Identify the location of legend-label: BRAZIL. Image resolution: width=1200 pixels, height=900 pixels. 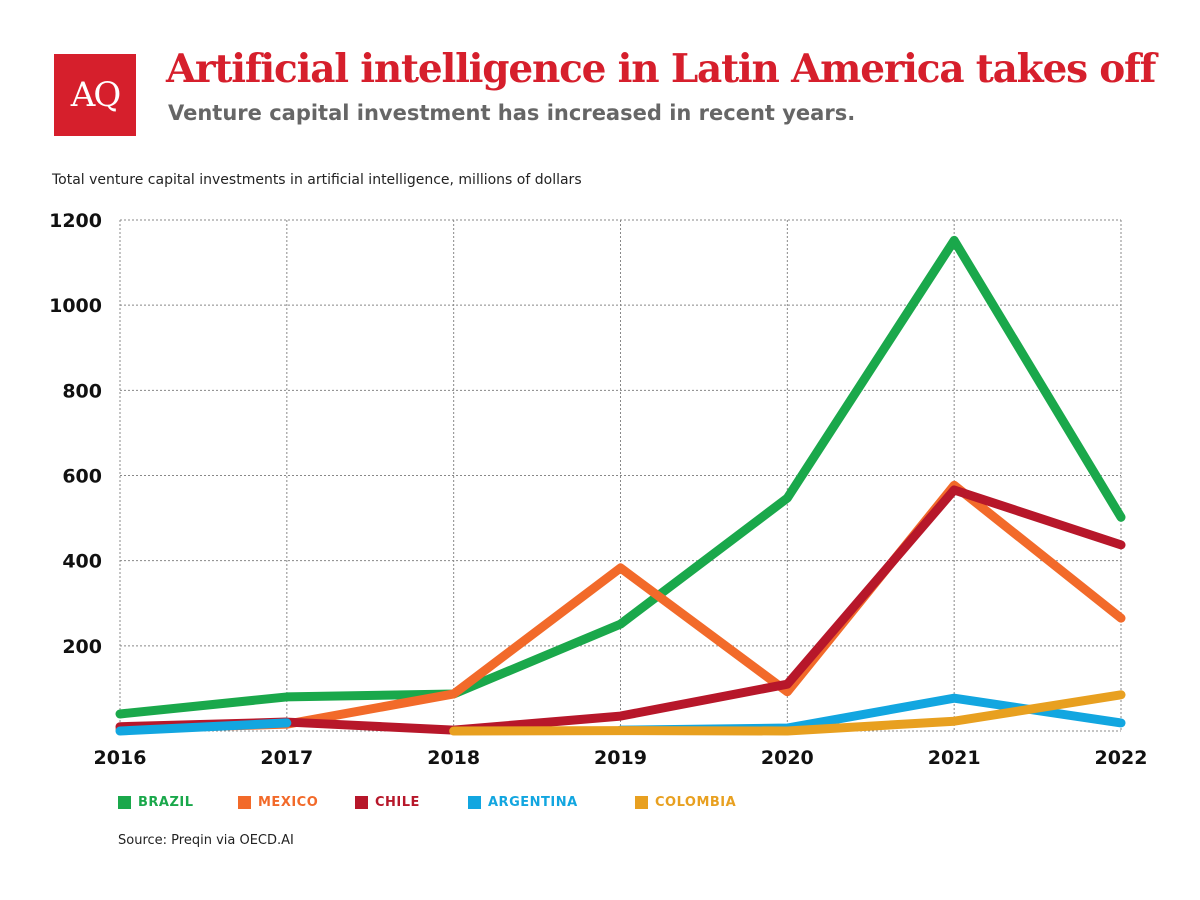
(166, 802).